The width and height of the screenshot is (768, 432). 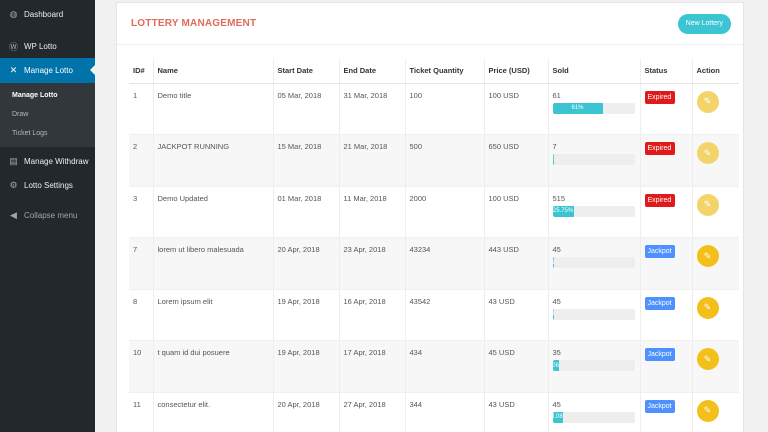 What do you see at coordinates (445, 109) in the screenshot?
I see `cell-ticket-quantity: 100` at bounding box center [445, 109].